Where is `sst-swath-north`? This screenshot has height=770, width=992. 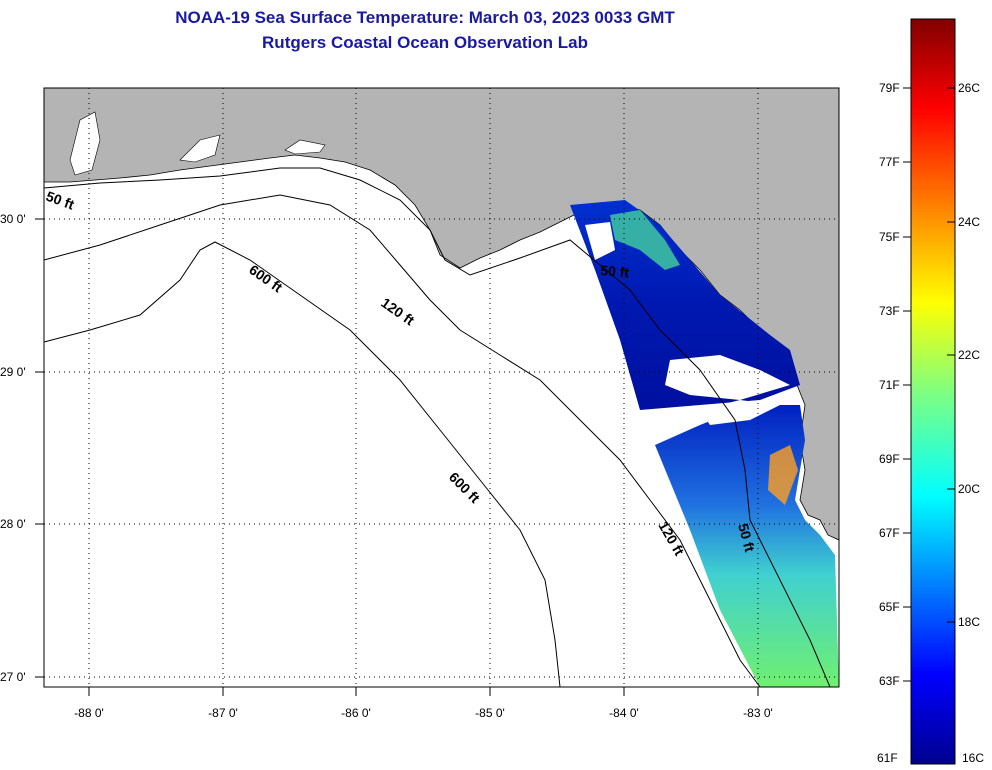 sst-swath-north is located at coordinates (685, 305).